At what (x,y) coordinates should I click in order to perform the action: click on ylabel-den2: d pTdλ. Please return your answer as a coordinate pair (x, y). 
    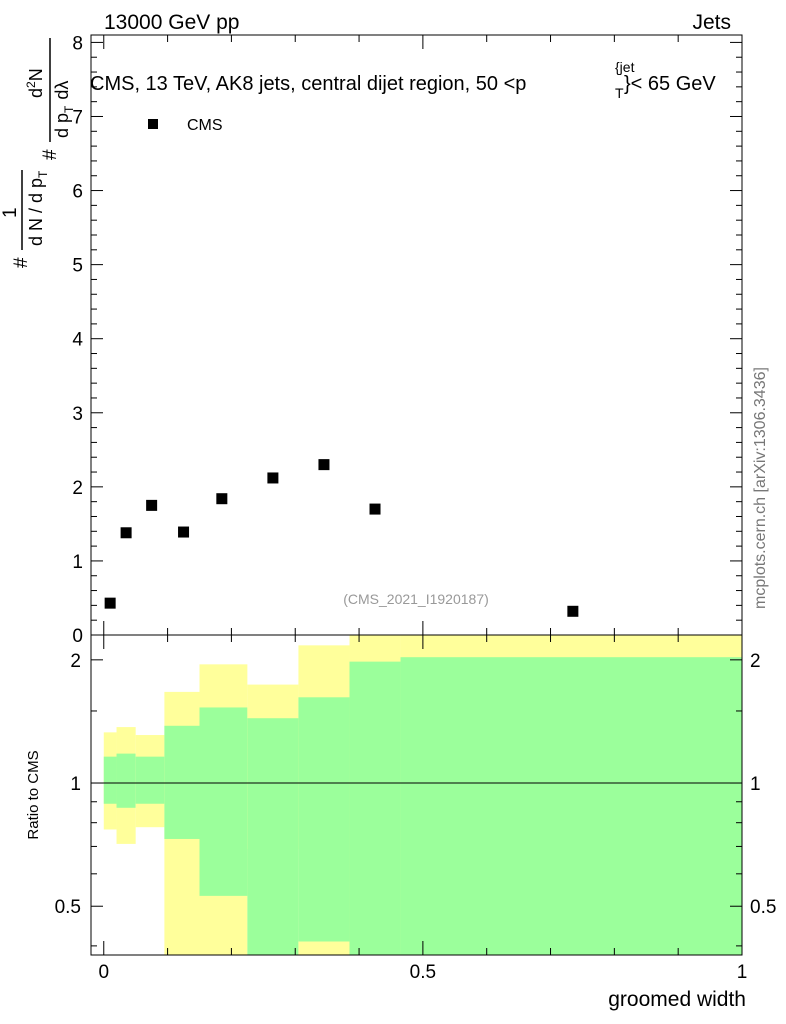
    Looking at the image, I should click on (64, 109).